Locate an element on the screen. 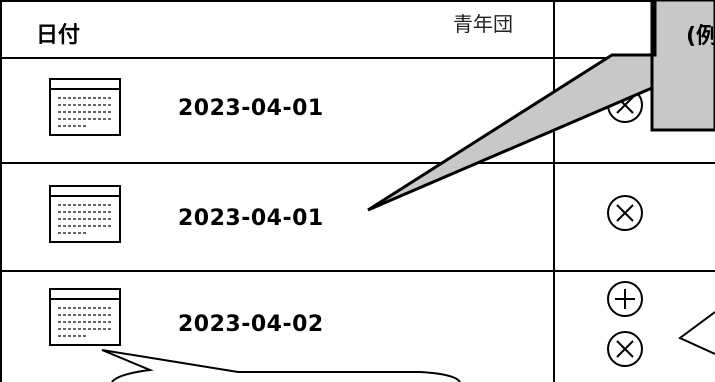  table-border-left is located at coordinates (1, 191).